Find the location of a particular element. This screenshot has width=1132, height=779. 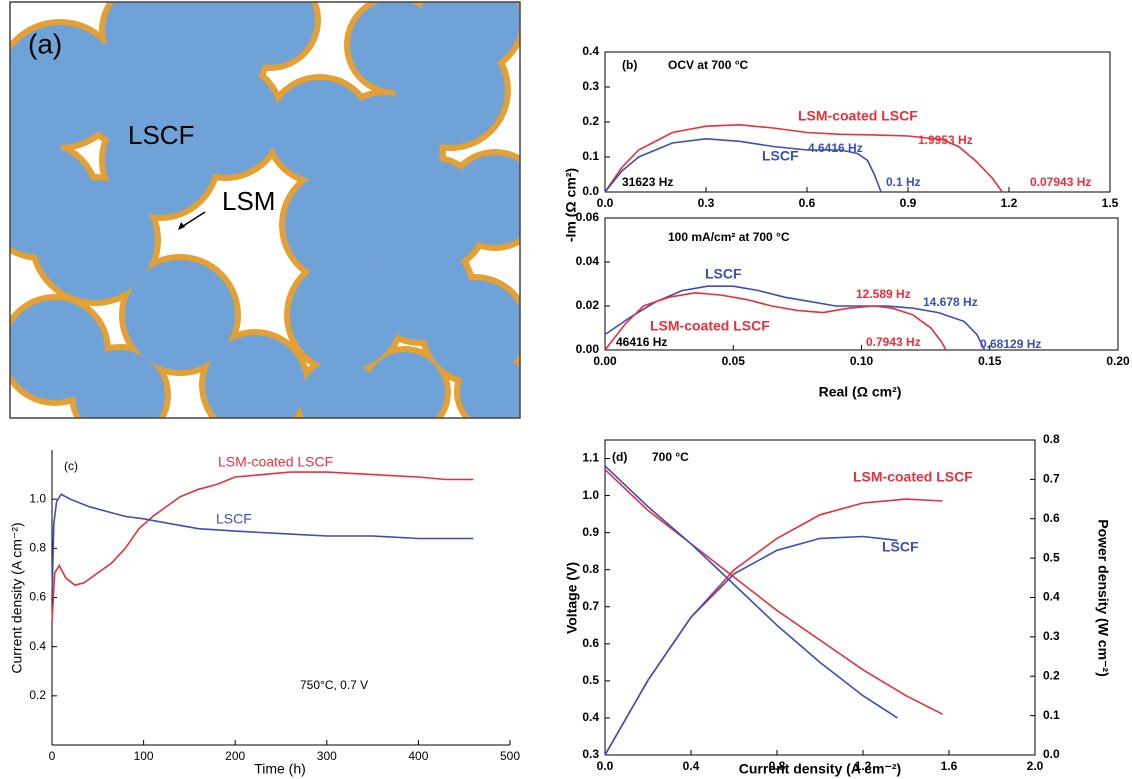

annotation: OCV at 700 °C is located at coordinates (708, 65).